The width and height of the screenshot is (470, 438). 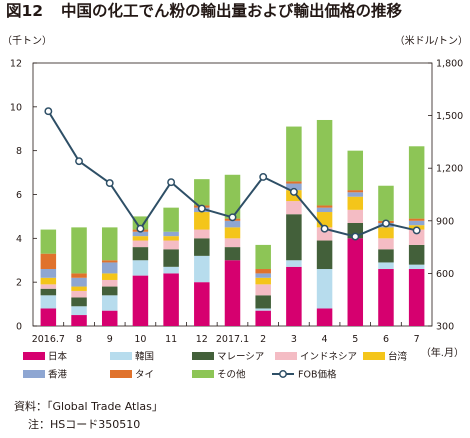 I want to click on x-tick-label: 4, so click(x=325, y=339).